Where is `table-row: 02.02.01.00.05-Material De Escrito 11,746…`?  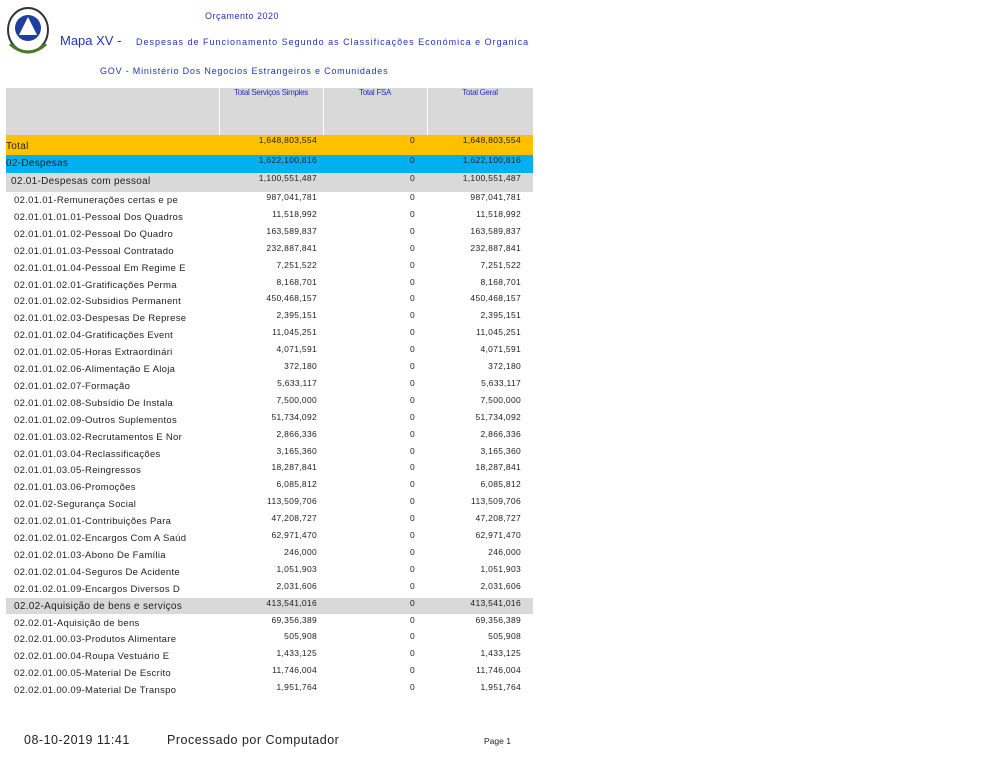
table-row: 02.02.01.00.05-Material De Escrito 11,746… is located at coordinates (269, 673).